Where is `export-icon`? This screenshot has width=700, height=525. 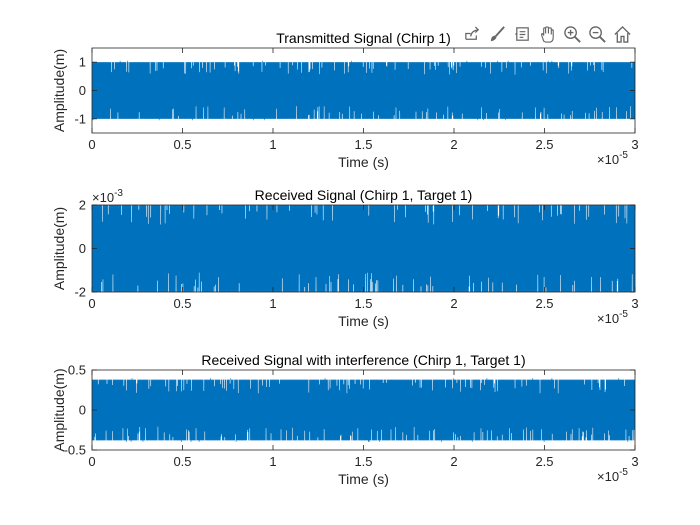
export-icon is located at coordinates (472, 34).